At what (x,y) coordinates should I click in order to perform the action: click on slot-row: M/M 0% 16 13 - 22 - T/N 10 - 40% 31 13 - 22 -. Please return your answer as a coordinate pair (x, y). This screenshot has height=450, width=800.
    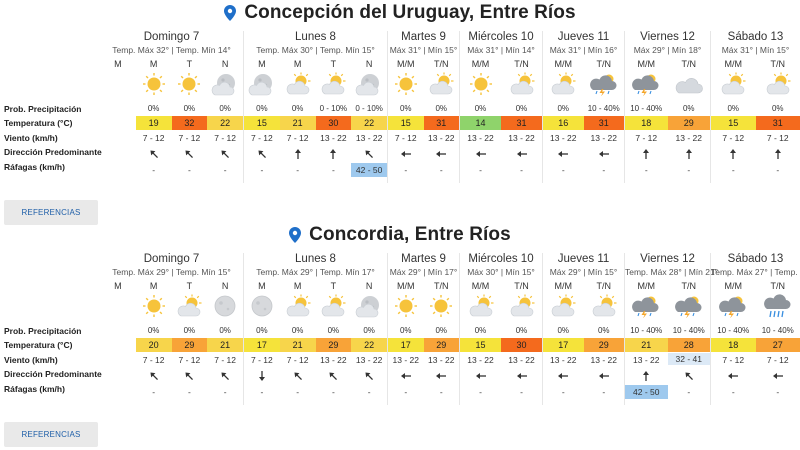
    Looking at the image, I should click on (583, 121).